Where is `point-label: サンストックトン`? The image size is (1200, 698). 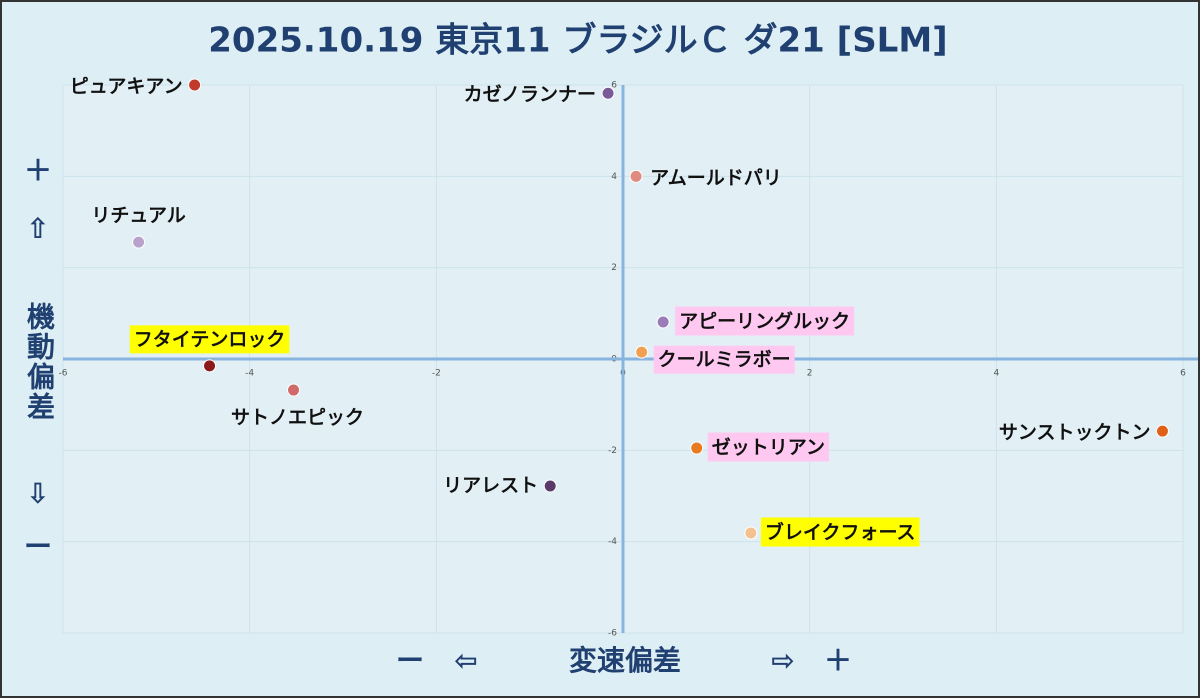
point-label: サンストックトン is located at coordinates (1075, 433).